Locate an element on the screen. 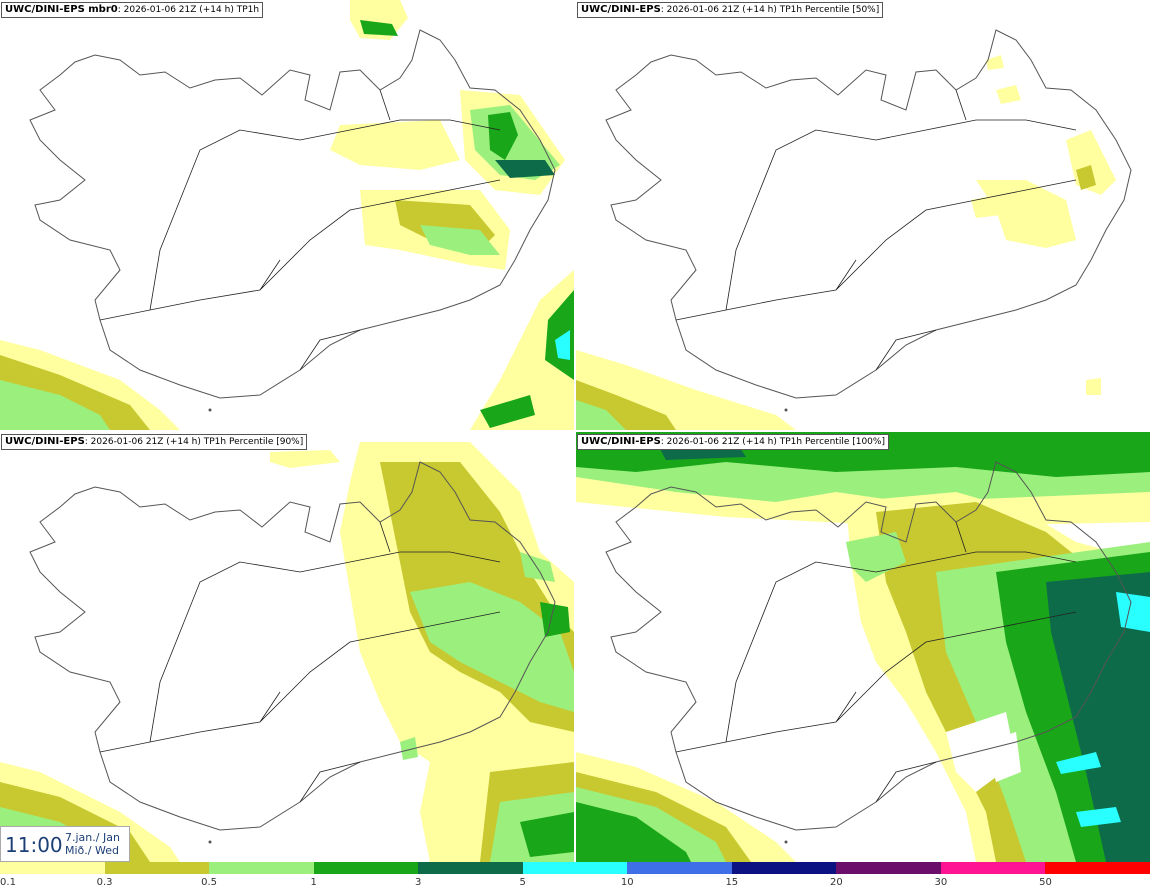 The height and width of the screenshot is (891, 1150). valid-time-clock: 11:00 is located at coordinates (34, 845).